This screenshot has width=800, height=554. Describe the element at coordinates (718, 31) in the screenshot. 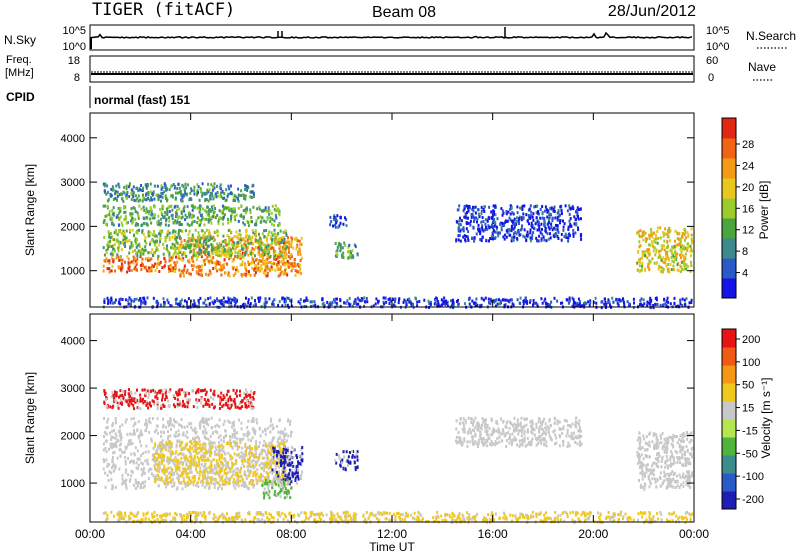

I see `nsearch-tick-top: 10^5` at that location.